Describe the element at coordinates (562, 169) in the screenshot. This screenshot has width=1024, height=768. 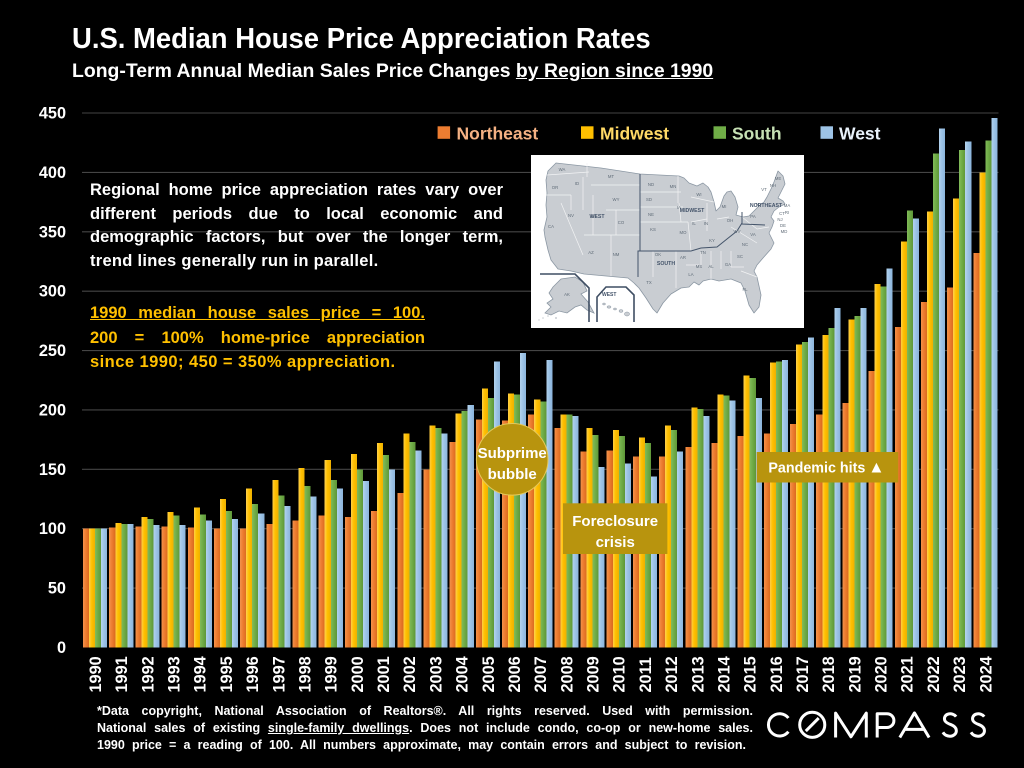
I see `svg-text: WA` at that location.